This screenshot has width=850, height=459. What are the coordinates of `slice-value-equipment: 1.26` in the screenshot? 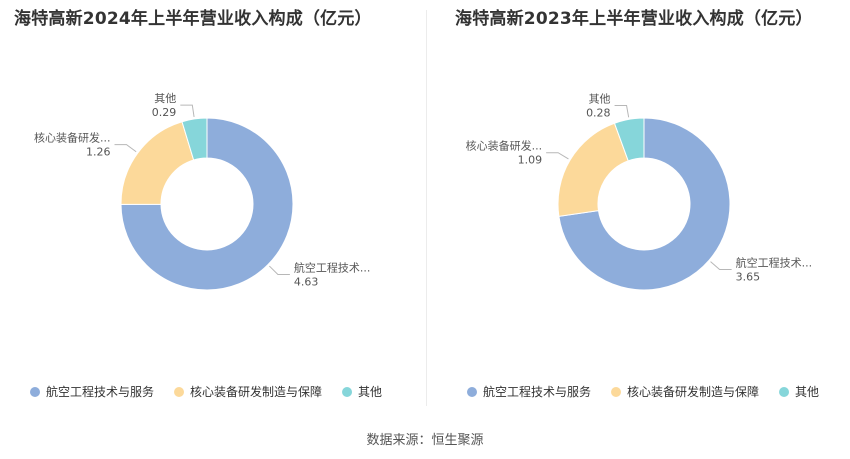 It's located at (98, 152).